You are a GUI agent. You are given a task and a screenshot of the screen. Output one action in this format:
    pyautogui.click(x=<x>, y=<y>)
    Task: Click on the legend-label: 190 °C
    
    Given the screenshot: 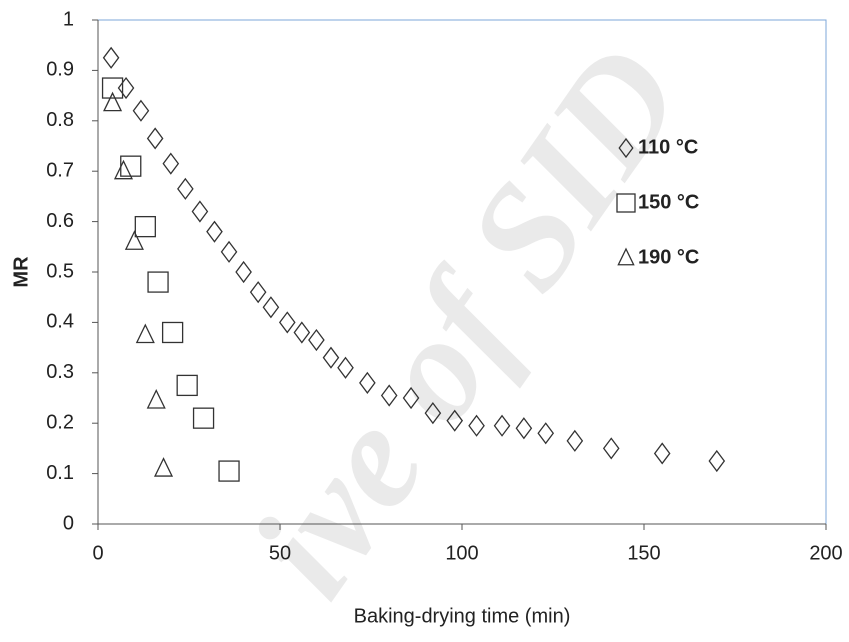 What is the action you would take?
    pyautogui.click(x=668, y=257)
    